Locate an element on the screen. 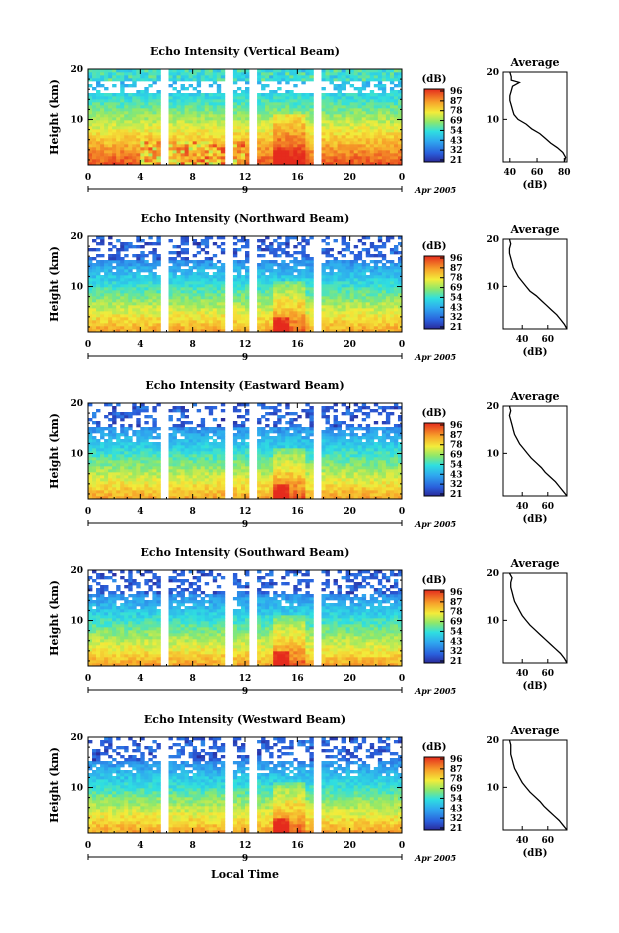 The height and width of the screenshot is (933, 619). panel-title: Echo Intensity (Vertical Beam) is located at coordinates (245, 51).